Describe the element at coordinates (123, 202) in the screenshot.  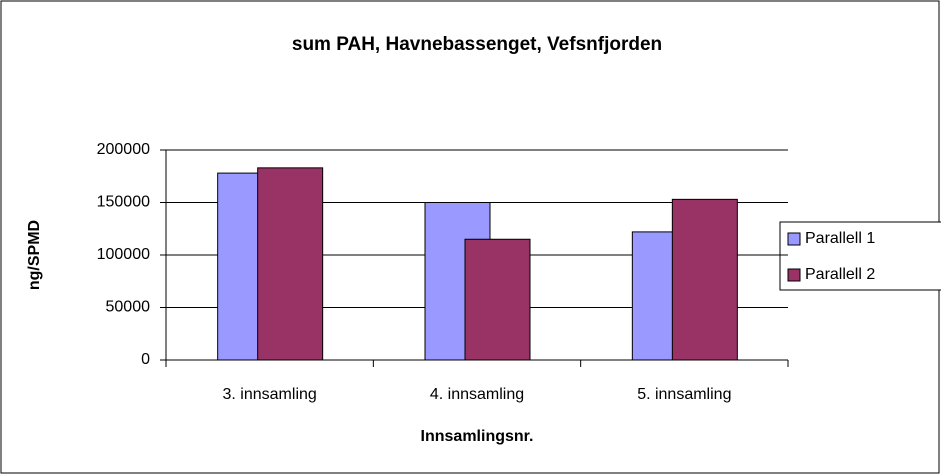
I see `y-tick-label: 150000` at that location.